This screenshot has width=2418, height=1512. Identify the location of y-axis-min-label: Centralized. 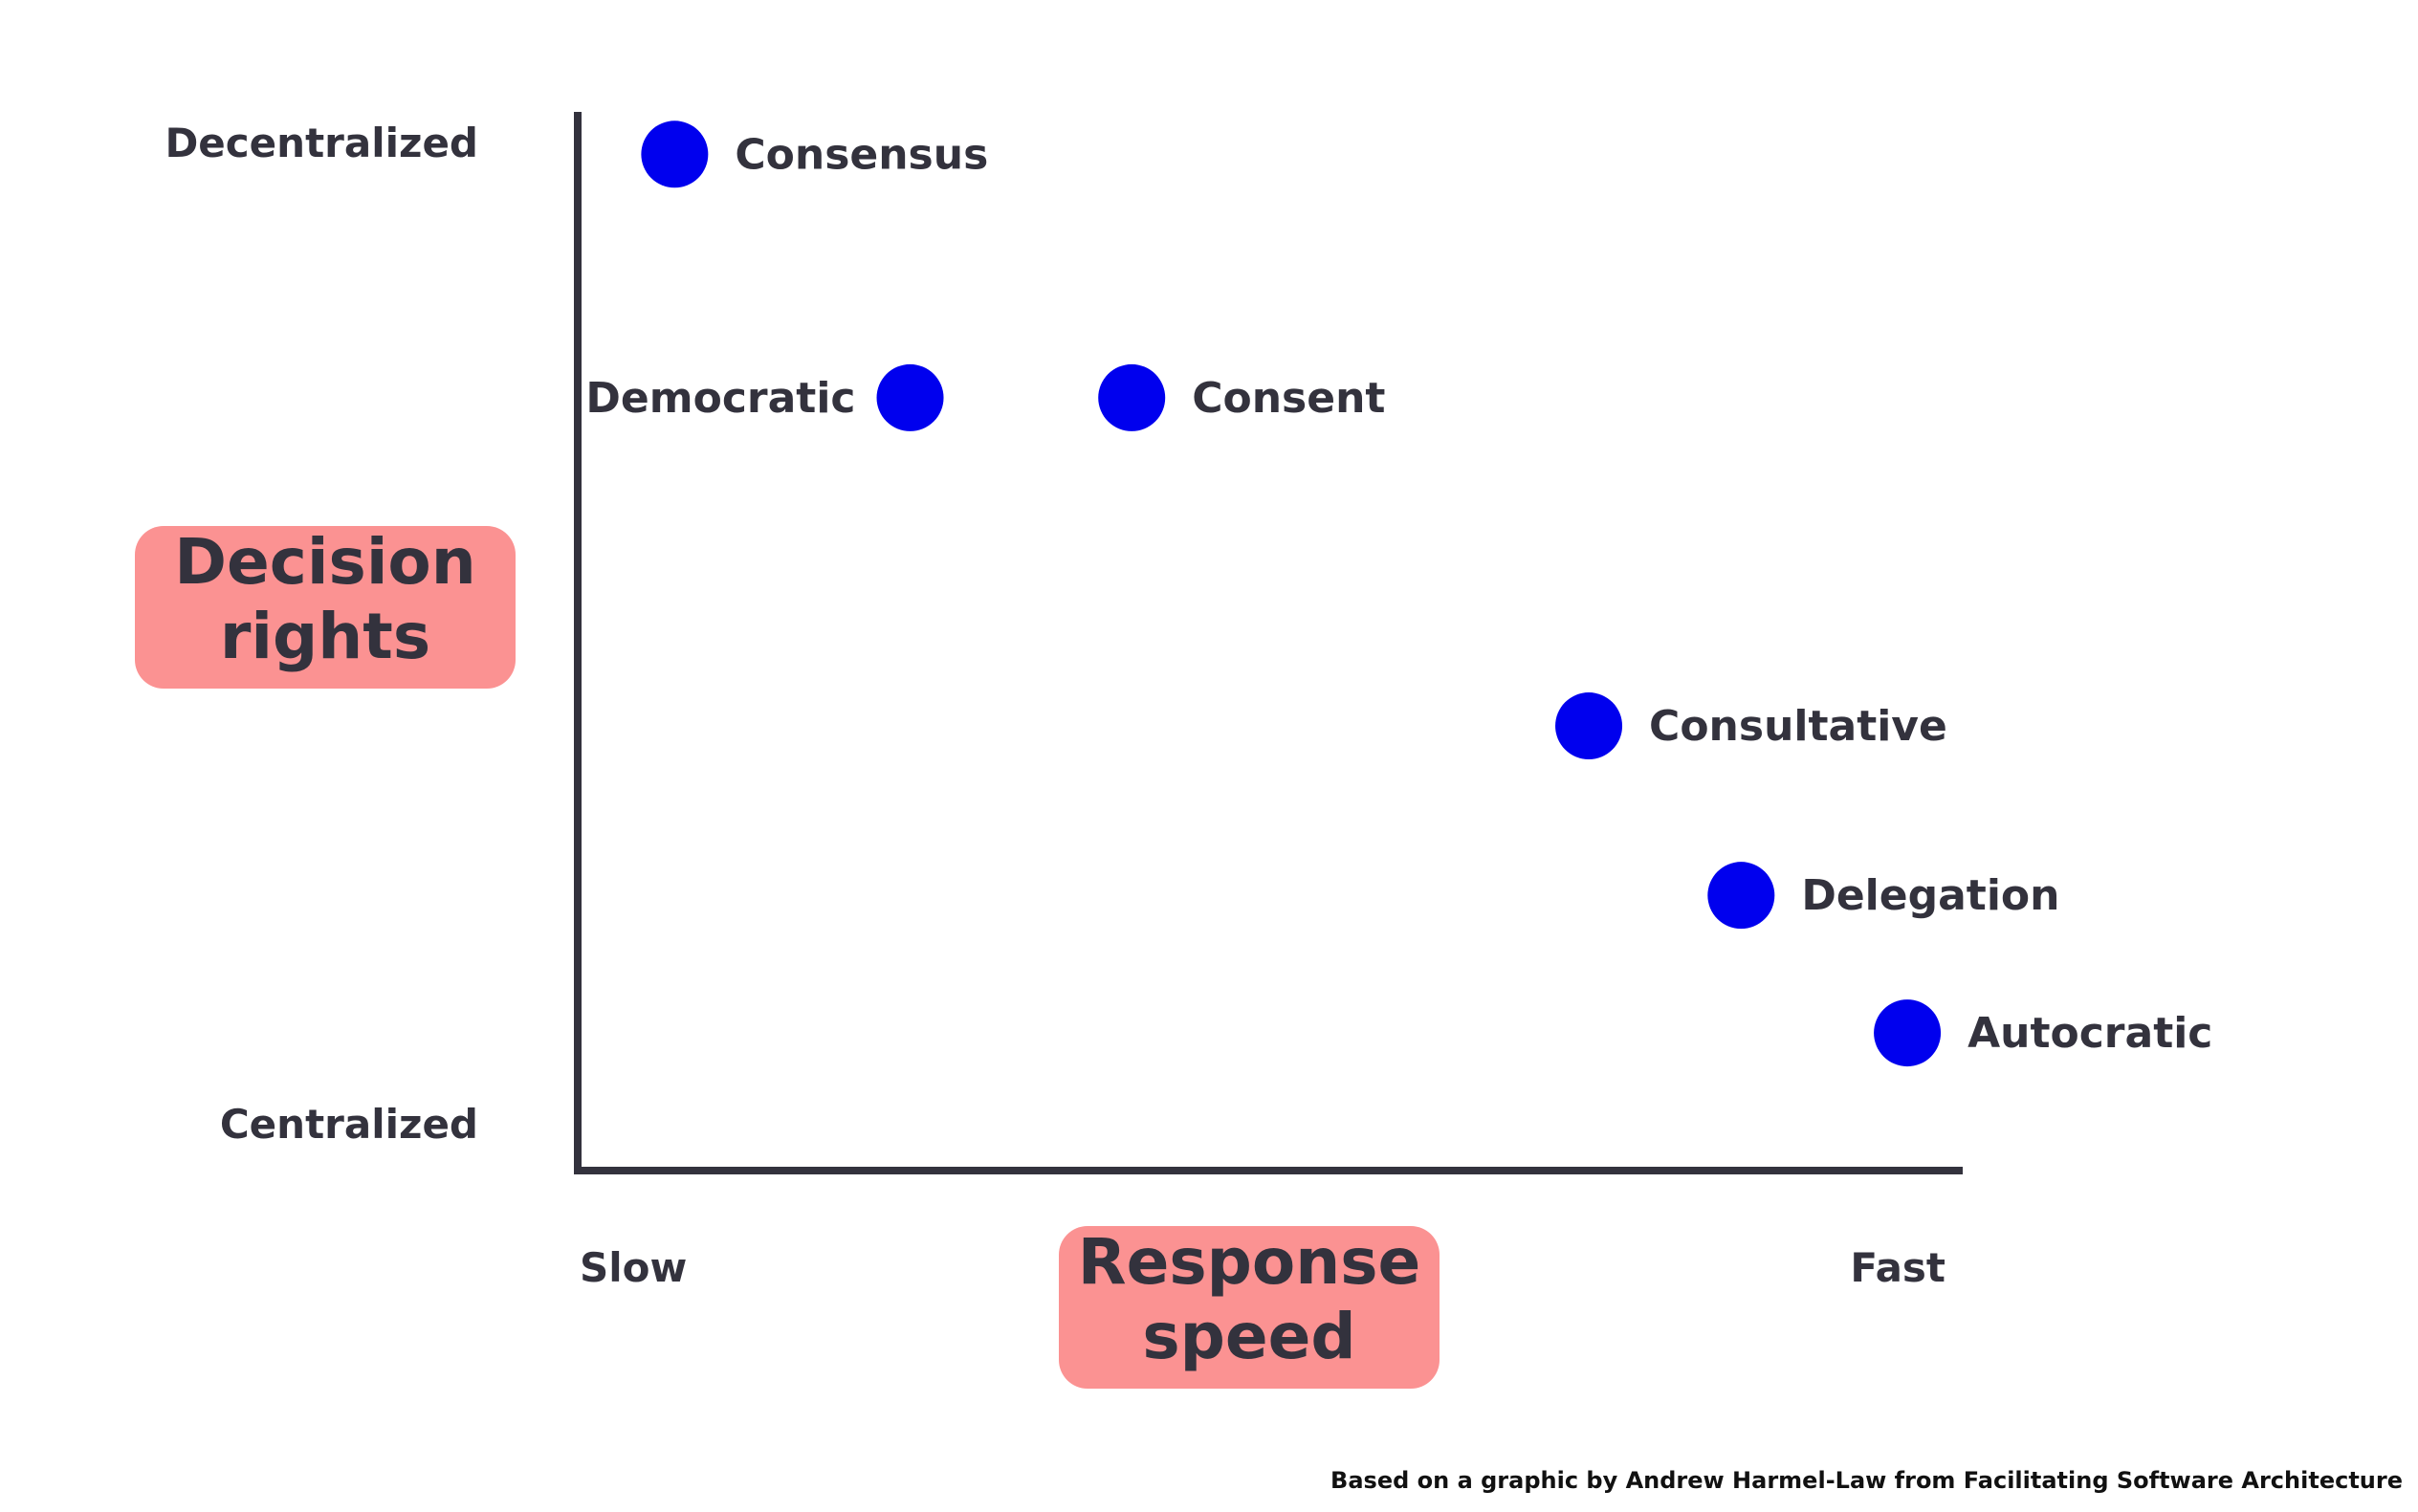
(349, 1124).